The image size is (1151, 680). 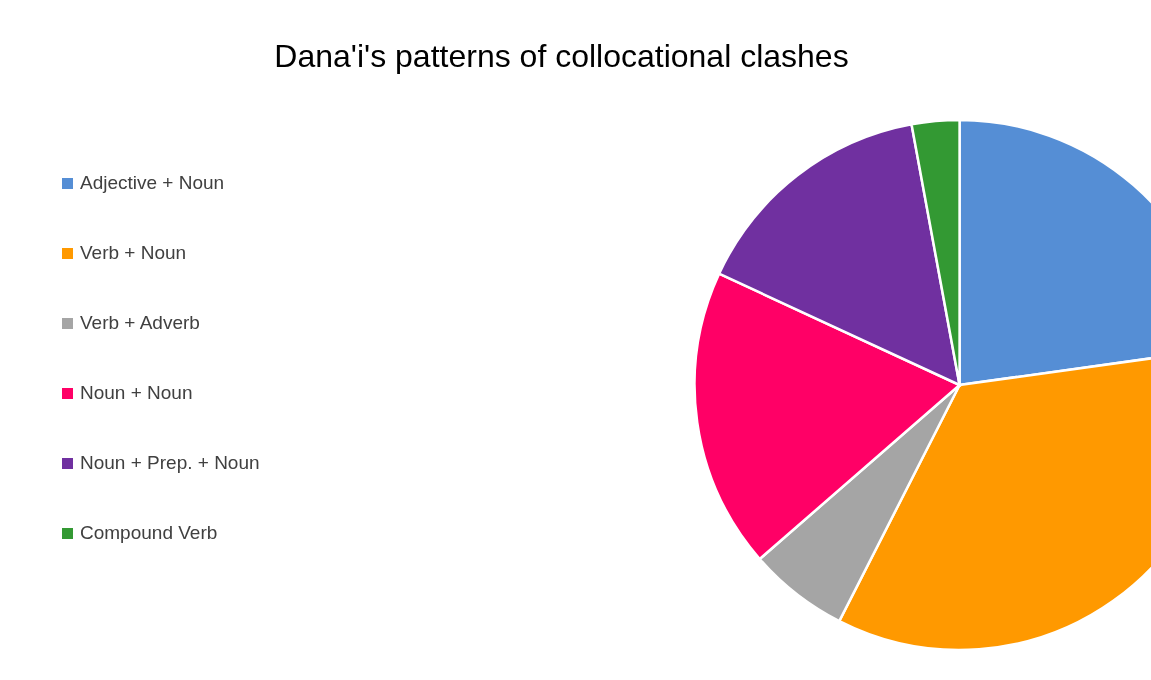 What do you see at coordinates (149, 533) in the screenshot?
I see `legend-label: Compound Verb` at bounding box center [149, 533].